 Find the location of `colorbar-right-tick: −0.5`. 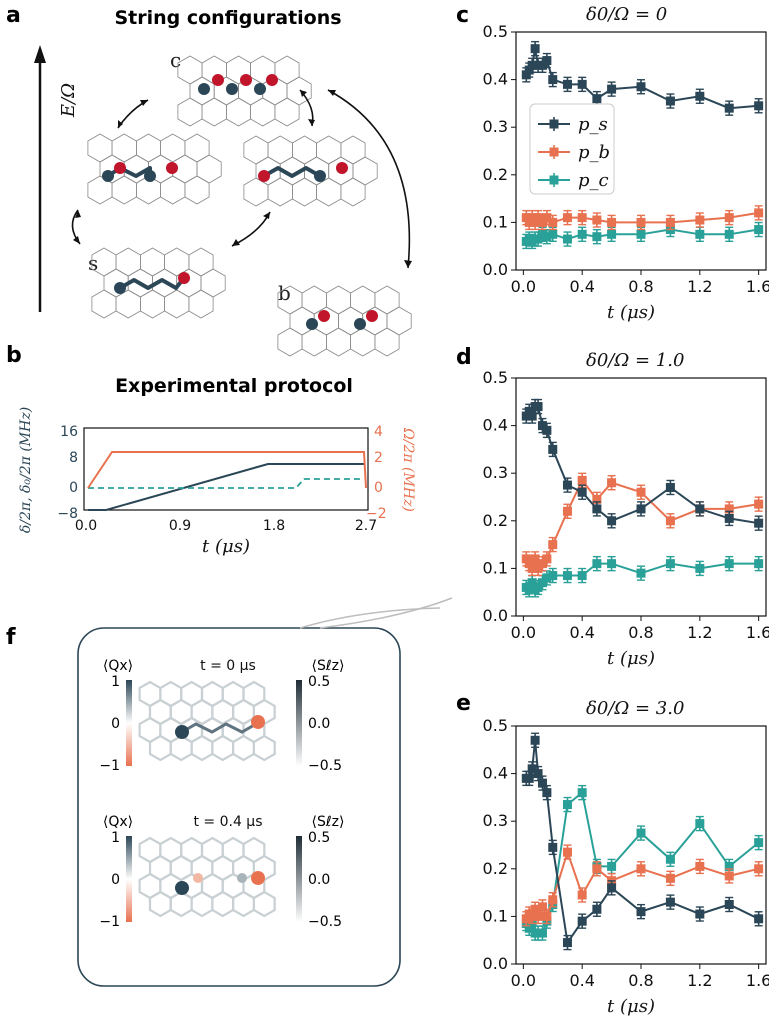

colorbar-right-tick: −0.5 is located at coordinates (325, 922).